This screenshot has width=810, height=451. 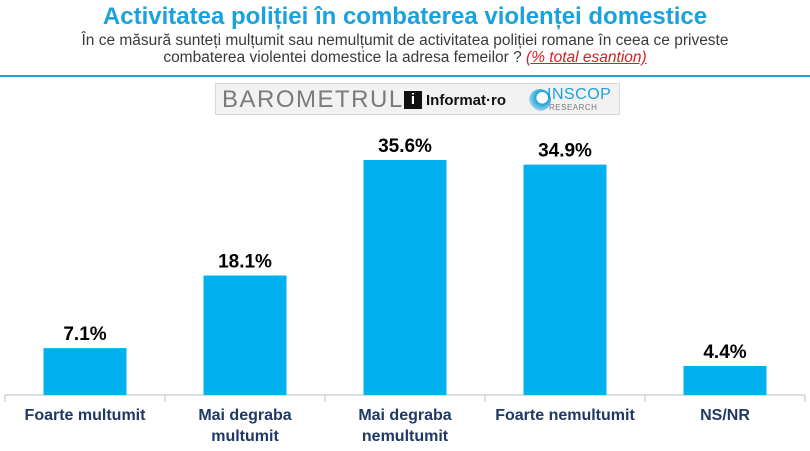 What do you see at coordinates (586, 57) in the screenshot?
I see `subtitle-note: (% total esantion)` at bounding box center [586, 57].